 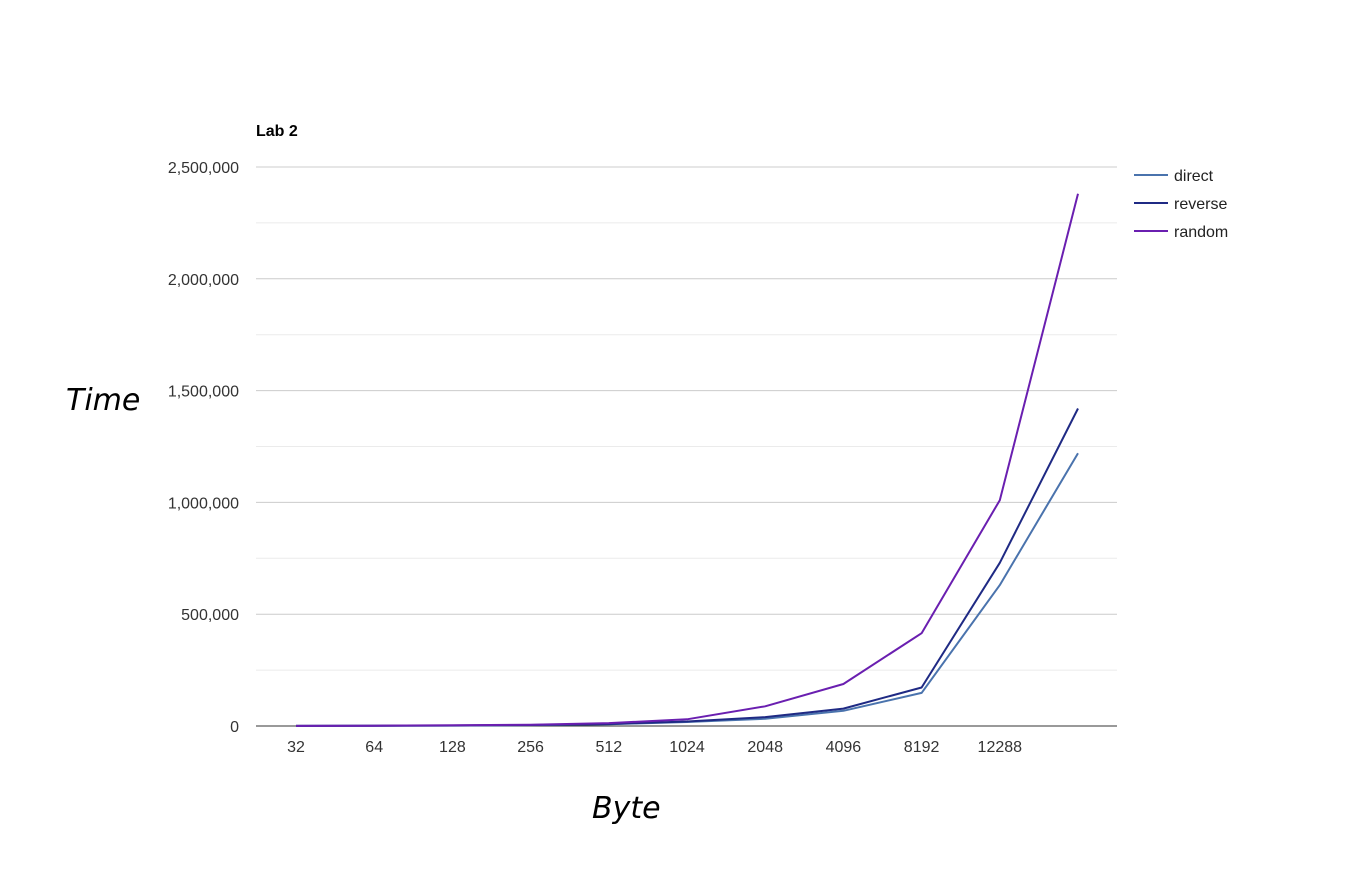 I want to click on legend: direct reverse random, so click(x=1181, y=204).